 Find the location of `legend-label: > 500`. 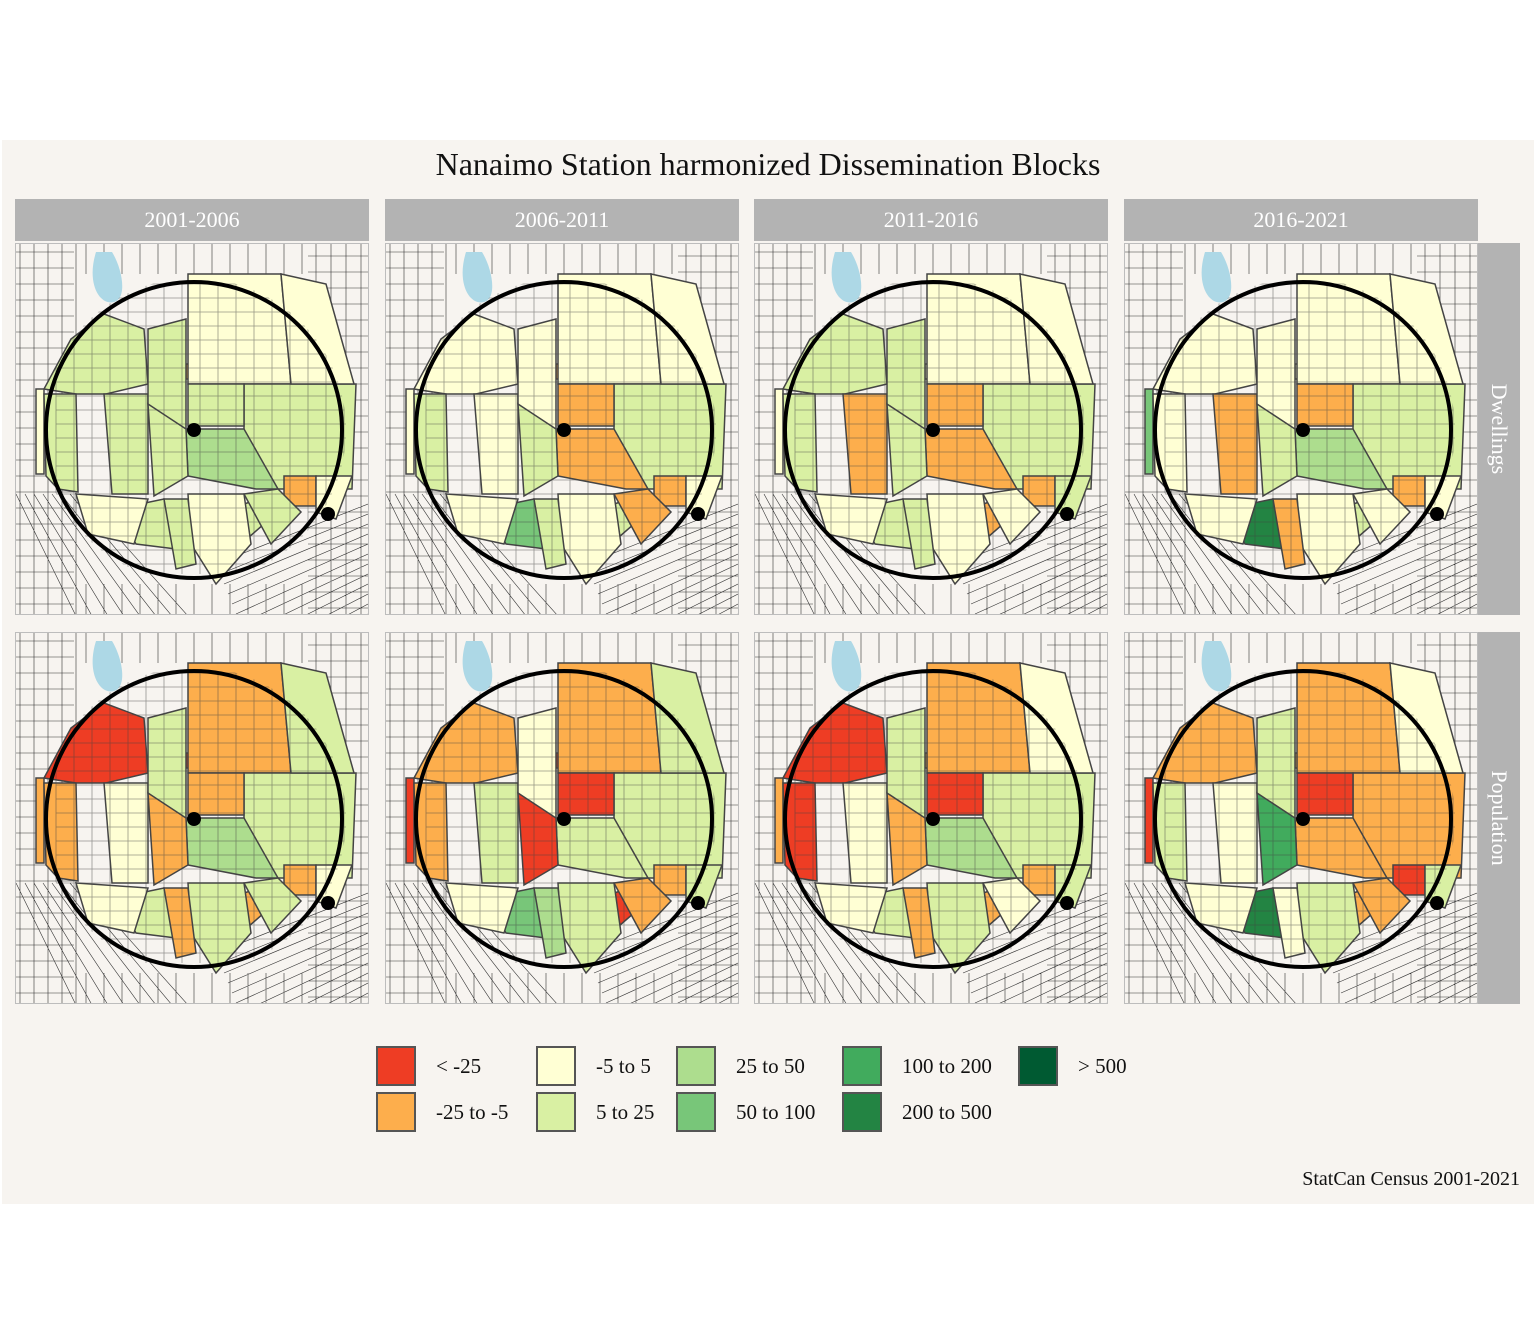

legend-label: > 500 is located at coordinates (1102, 1066).